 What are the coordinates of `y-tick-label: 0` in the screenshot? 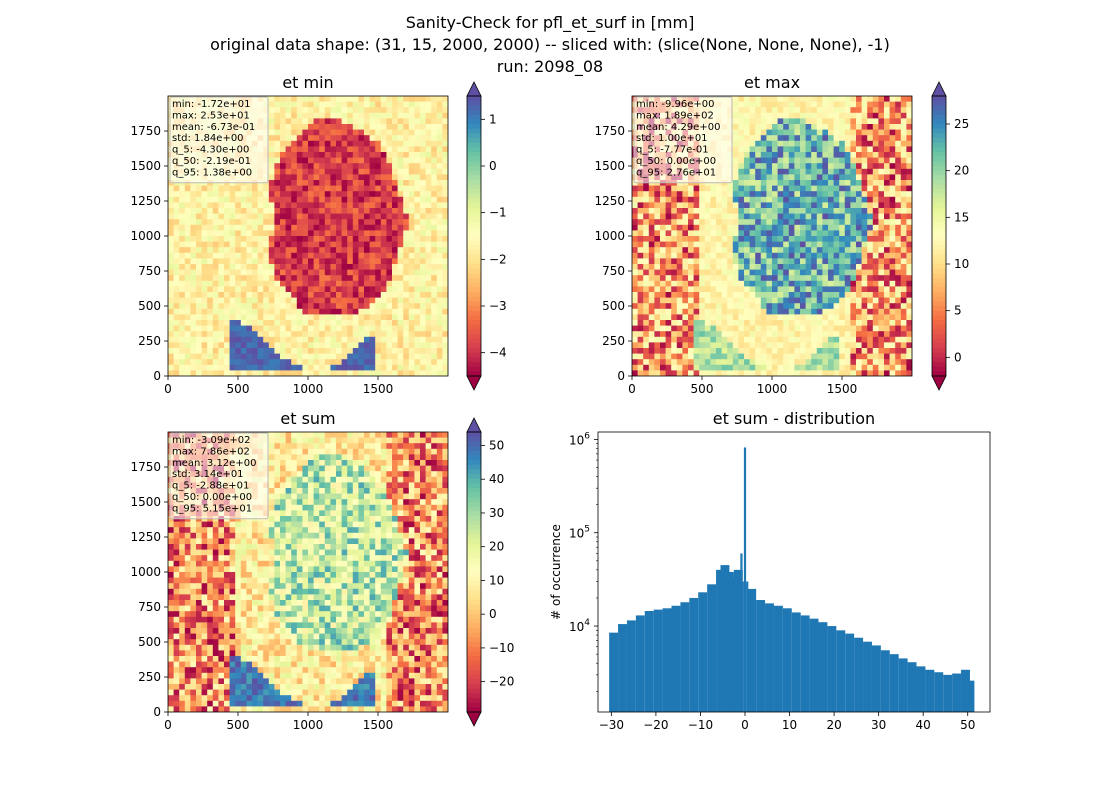 It's located at (157, 712).